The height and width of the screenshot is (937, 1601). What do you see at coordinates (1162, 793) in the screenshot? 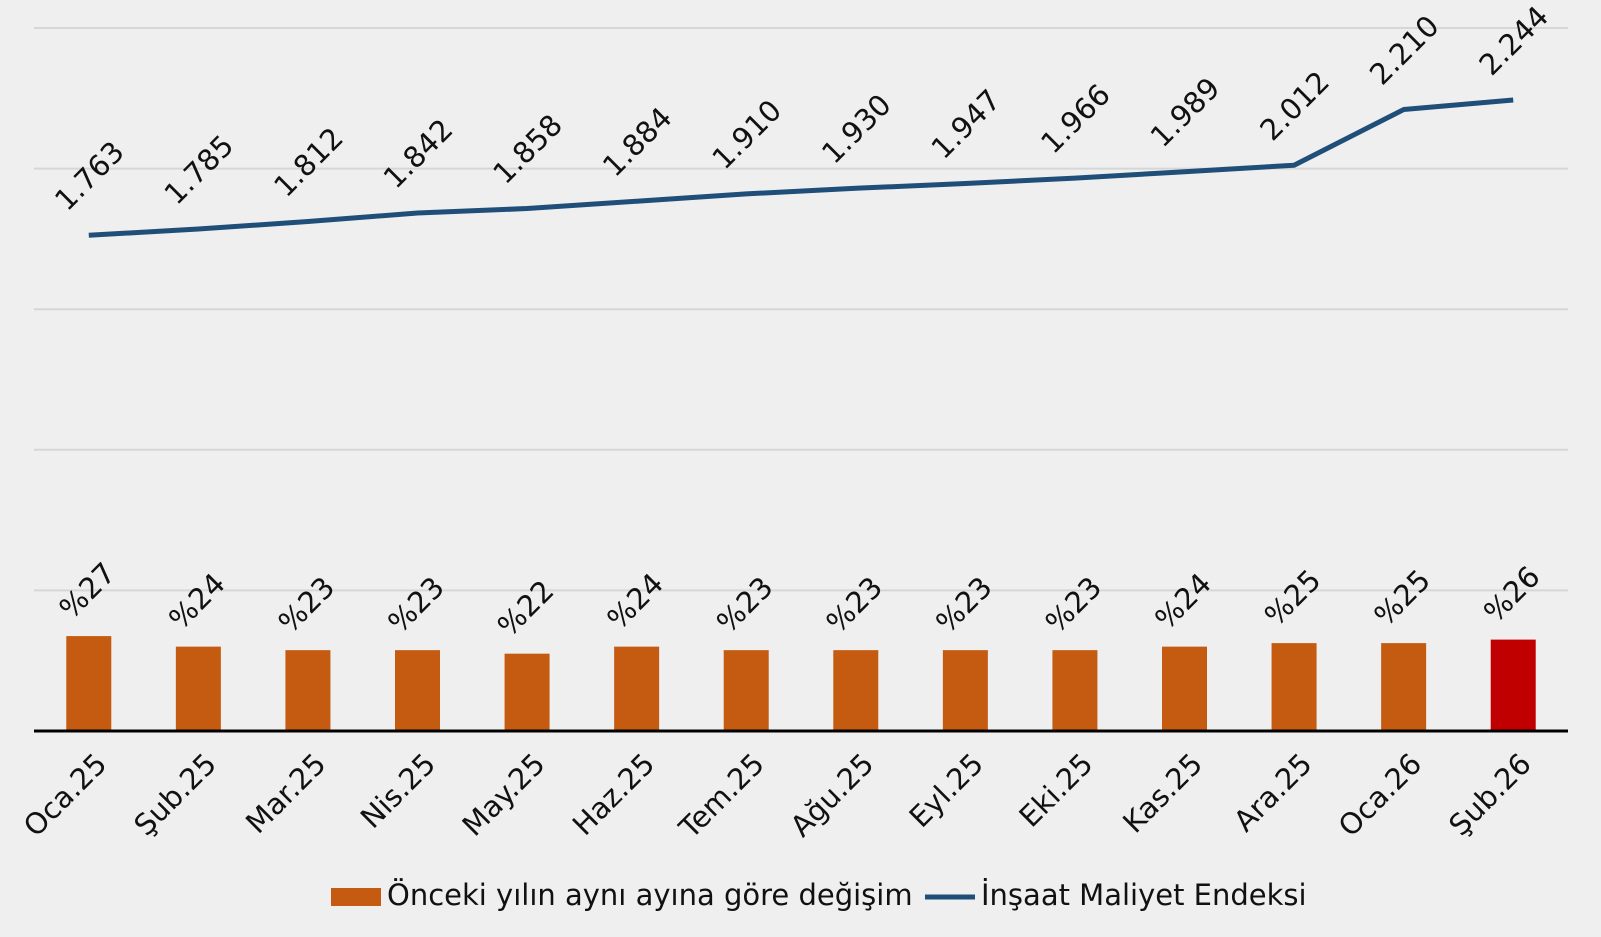
I see `x-tick-label: Kas.25` at bounding box center [1162, 793].